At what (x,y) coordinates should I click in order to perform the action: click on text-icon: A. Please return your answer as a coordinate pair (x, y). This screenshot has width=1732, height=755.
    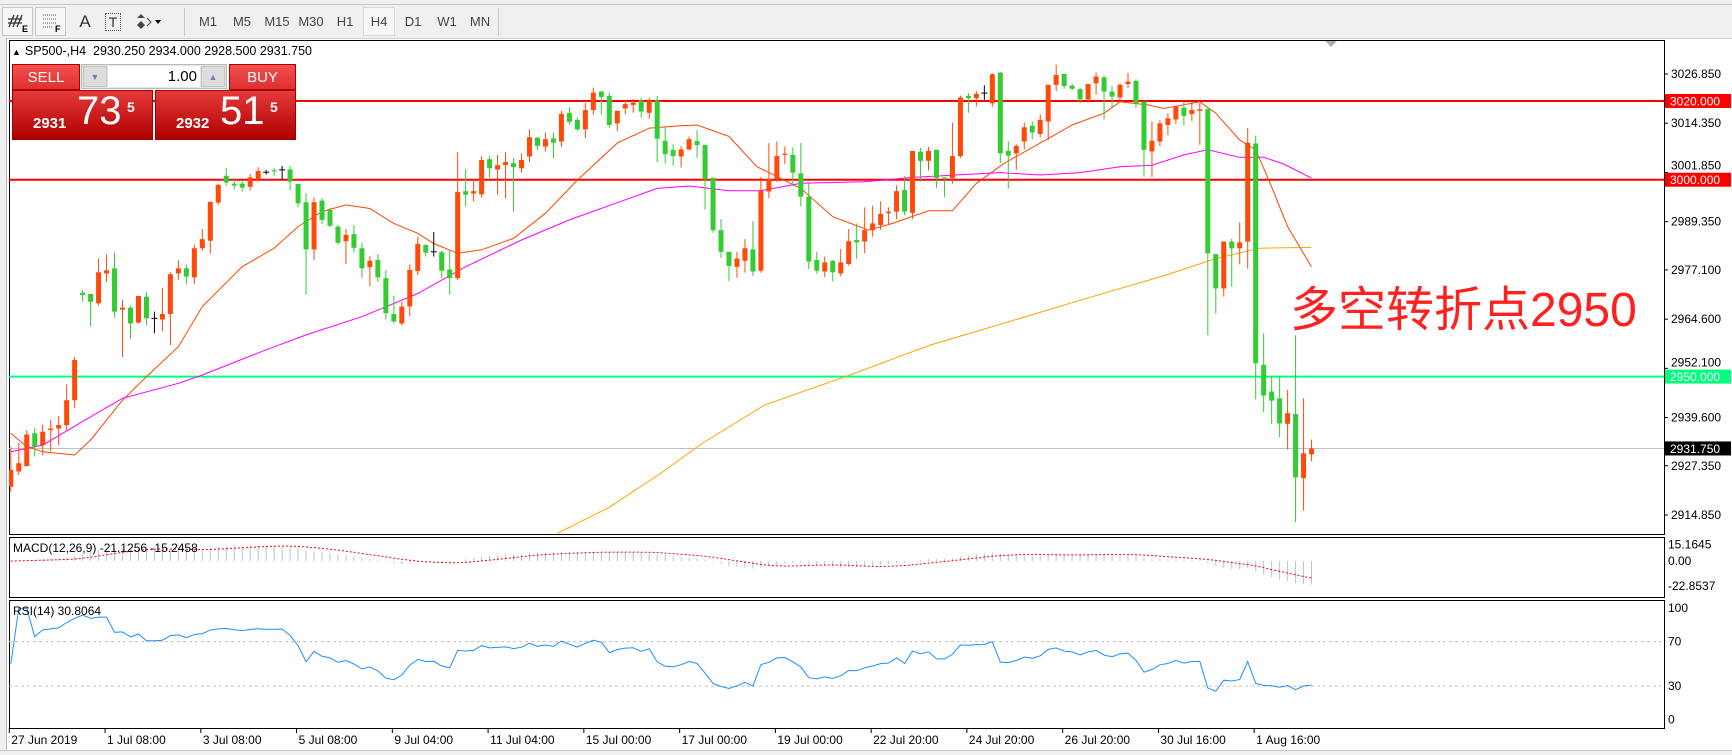
    Looking at the image, I should click on (85, 21).